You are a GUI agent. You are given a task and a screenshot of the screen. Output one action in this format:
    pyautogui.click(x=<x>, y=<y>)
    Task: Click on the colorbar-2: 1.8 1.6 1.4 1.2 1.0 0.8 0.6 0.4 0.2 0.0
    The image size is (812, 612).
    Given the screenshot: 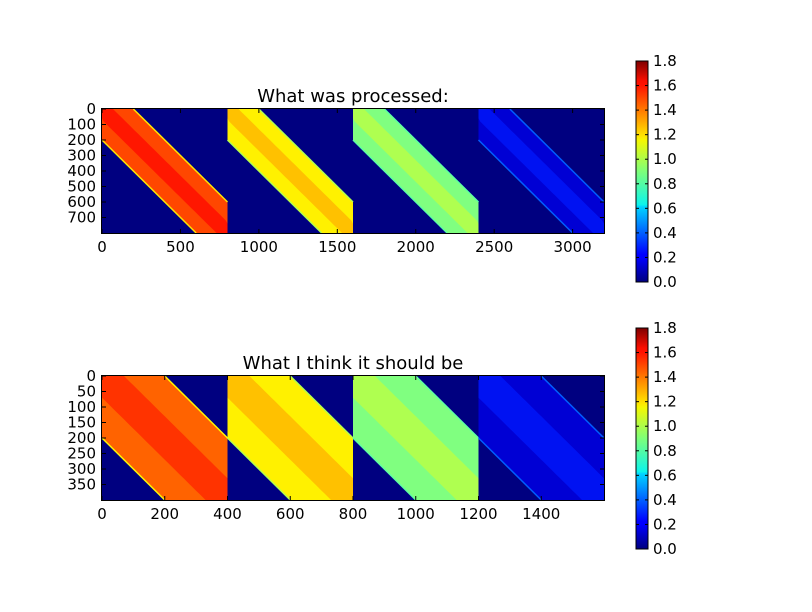 What is the action you would take?
    pyautogui.click(x=656, y=438)
    